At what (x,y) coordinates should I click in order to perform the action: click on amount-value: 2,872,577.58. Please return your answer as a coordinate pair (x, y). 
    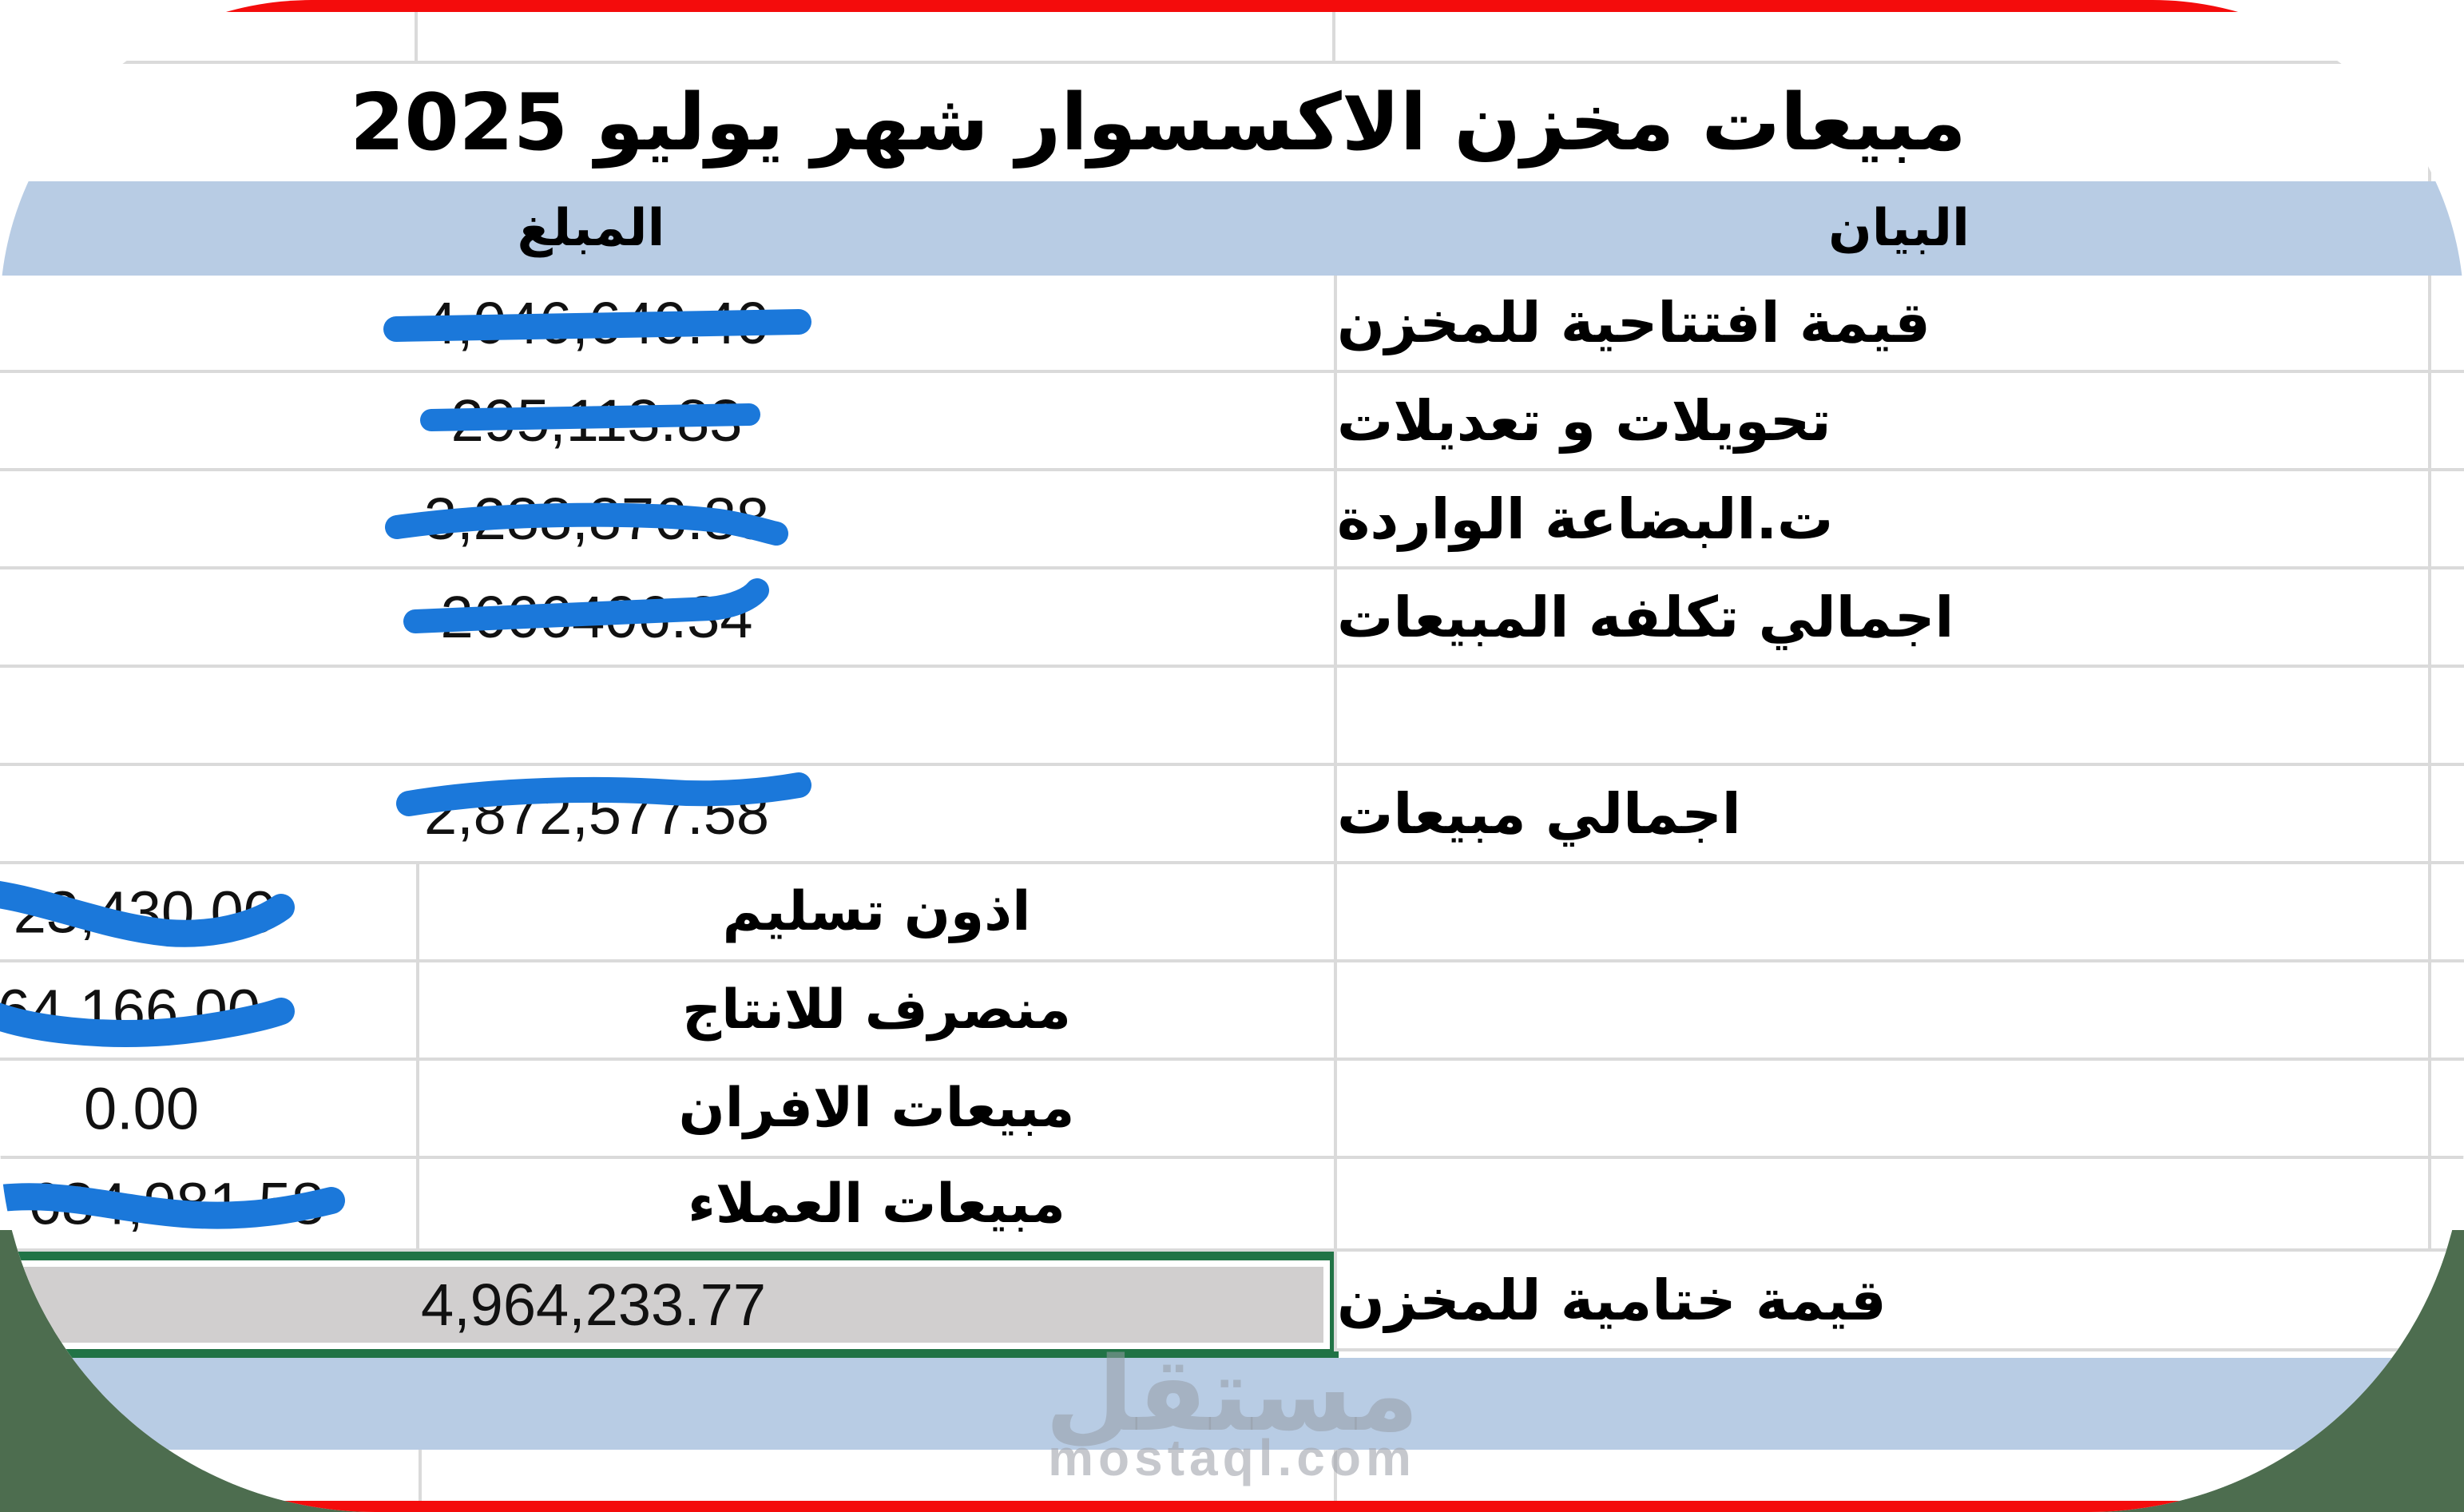
    Looking at the image, I should click on (596, 813).